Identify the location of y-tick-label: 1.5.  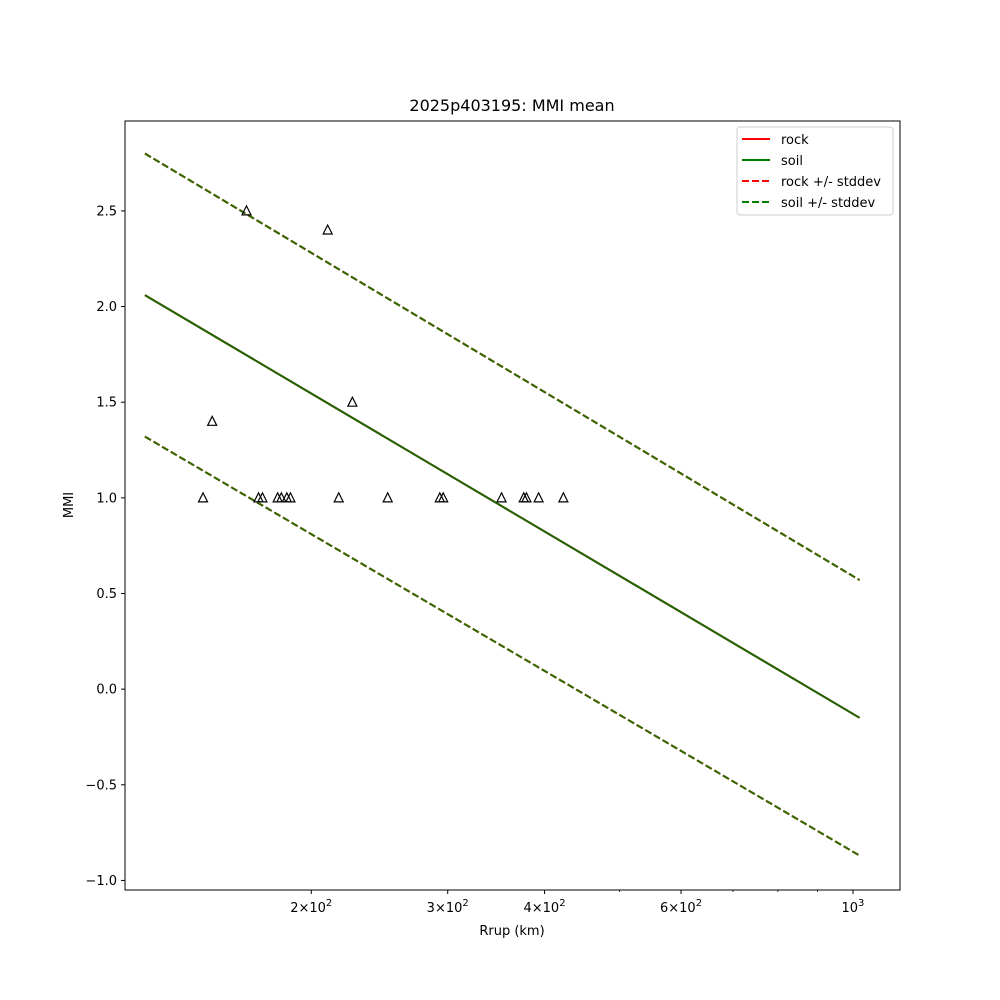
(106, 403).